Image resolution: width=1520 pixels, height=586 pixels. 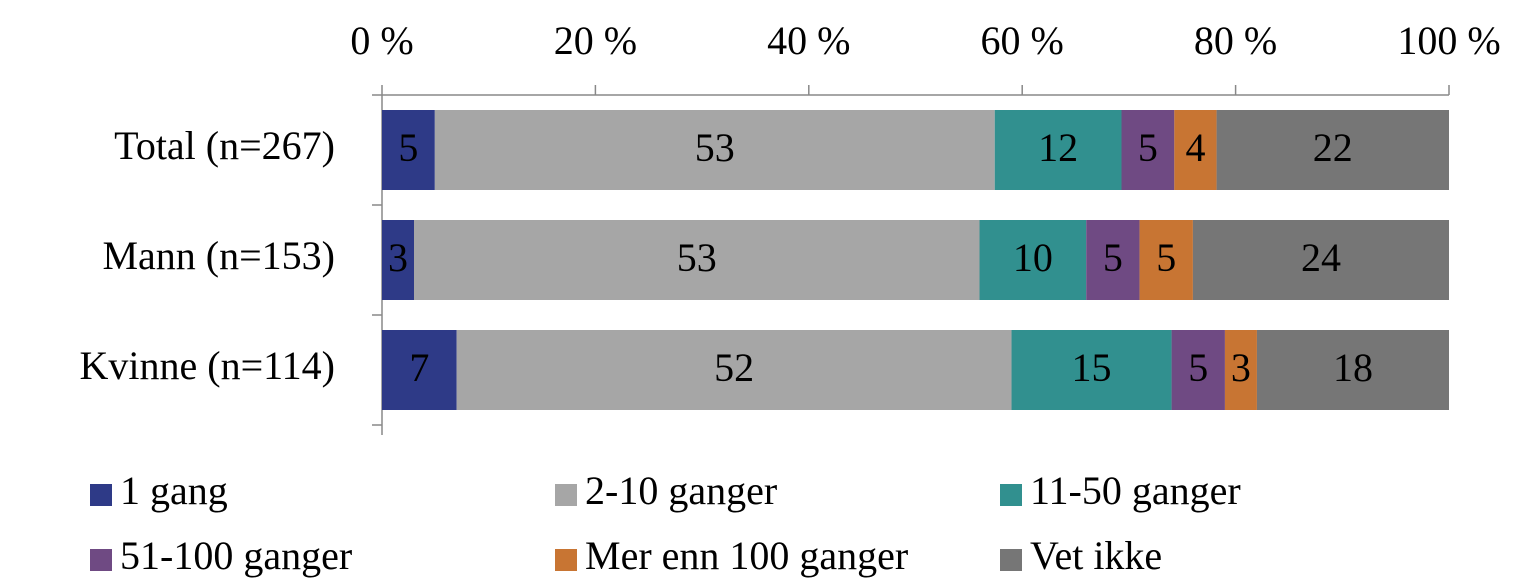 I want to click on x-tick-label: 0 %, so click(x=381, y=40).